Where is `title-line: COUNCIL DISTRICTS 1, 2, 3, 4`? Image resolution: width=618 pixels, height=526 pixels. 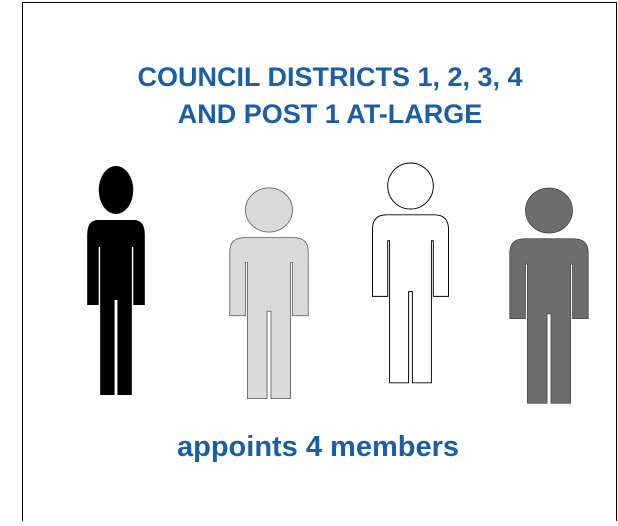 title-line: COUNCIL DISTRICTS 1, 2, 3, 4 is located at coordinates (329, 77).